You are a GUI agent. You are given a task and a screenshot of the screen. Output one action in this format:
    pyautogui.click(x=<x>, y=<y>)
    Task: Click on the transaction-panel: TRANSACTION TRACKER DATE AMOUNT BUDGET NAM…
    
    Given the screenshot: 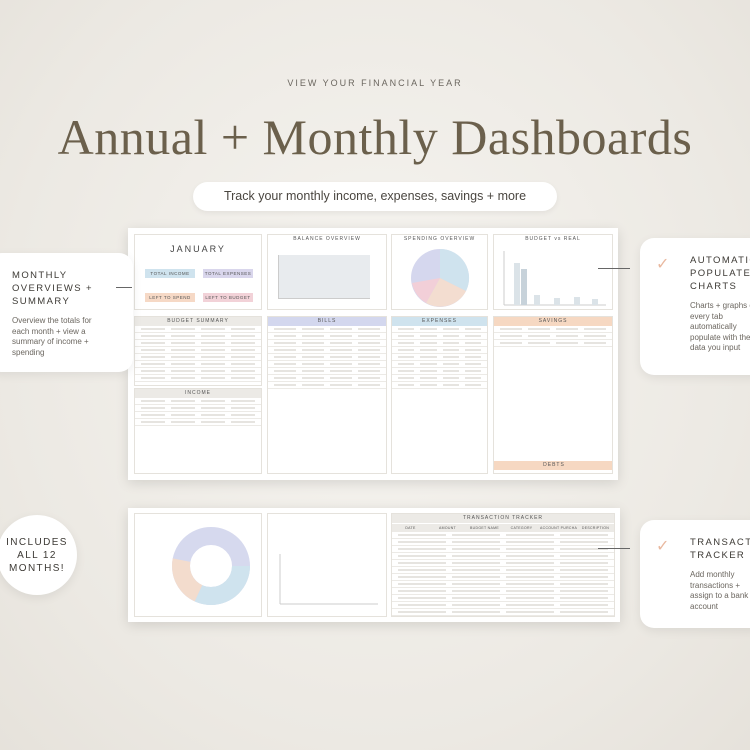 What is the action you would take?
    pyautogui.click(x=503, y=565)
    